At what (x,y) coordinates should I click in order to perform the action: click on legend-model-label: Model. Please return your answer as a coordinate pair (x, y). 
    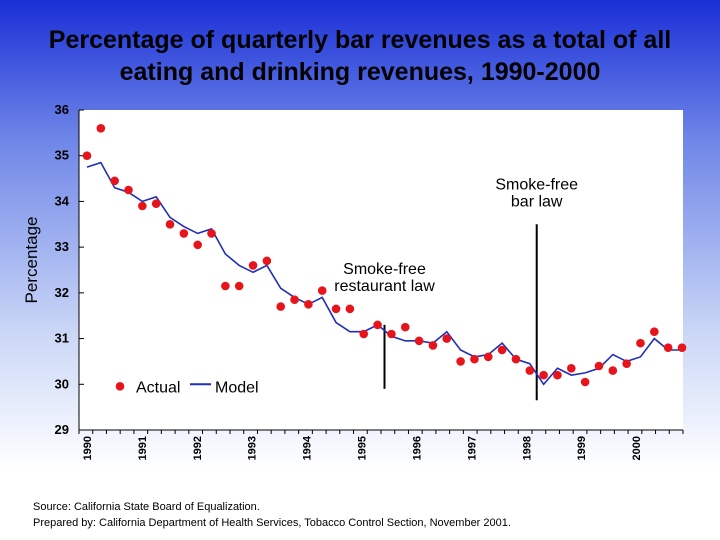
    Looking at the image, I should click on (237, 387).